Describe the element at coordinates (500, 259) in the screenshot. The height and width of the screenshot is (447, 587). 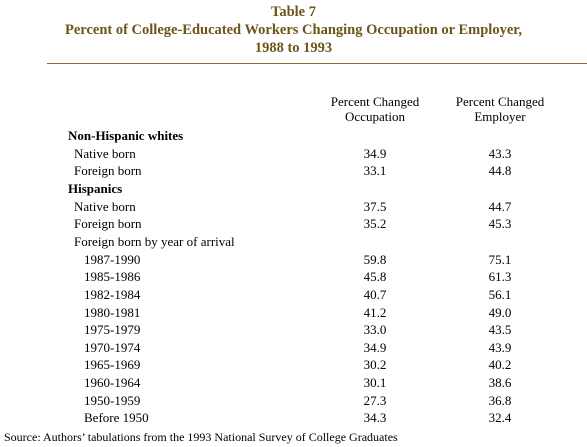
I see `cell-value: 75.1` at that location.